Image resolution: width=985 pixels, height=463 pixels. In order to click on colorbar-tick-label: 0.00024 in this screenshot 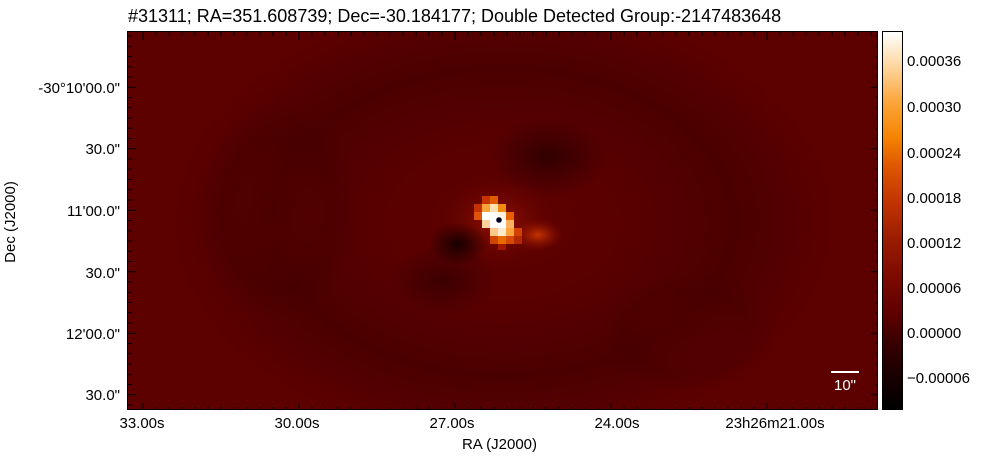, I will do `click(934, 153)`.